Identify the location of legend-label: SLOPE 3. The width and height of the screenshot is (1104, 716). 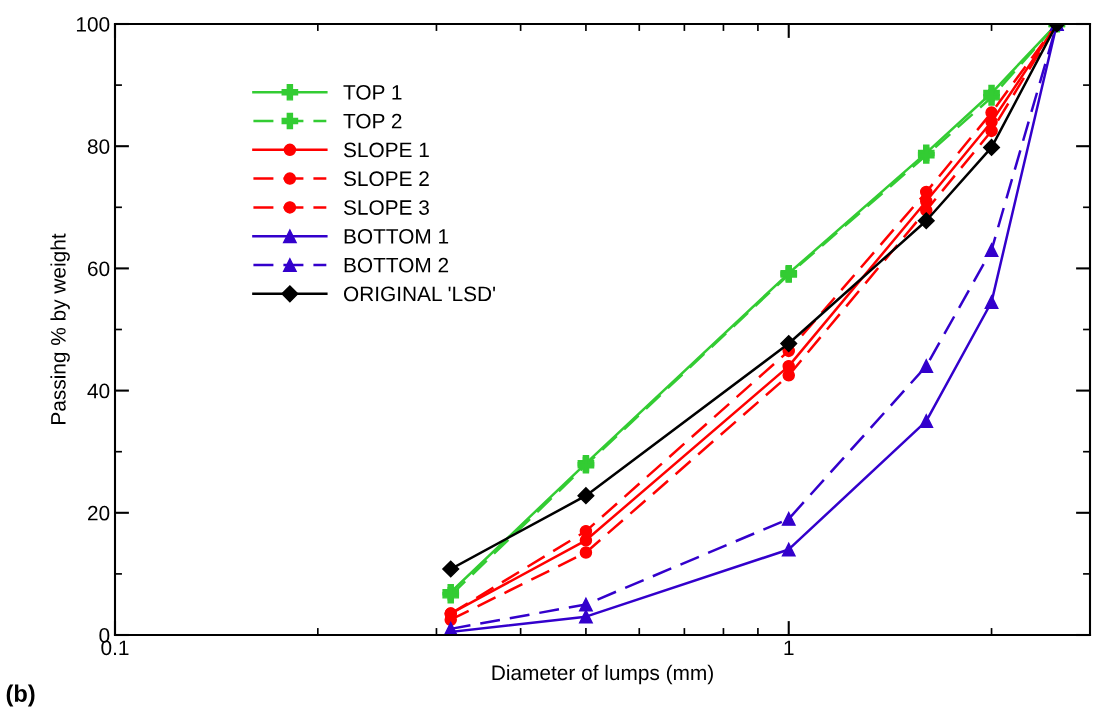
(386, 207).